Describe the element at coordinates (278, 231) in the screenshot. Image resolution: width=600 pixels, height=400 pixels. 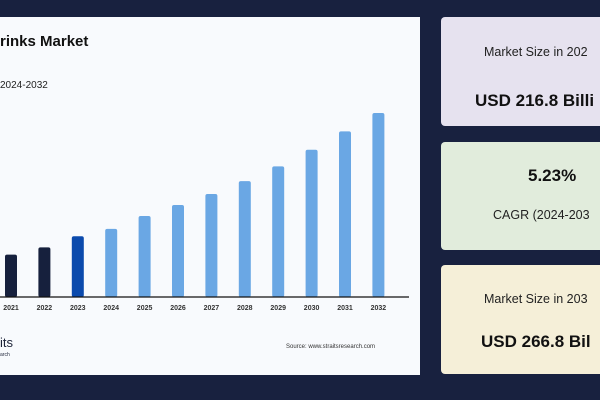
I see `bar-2029` at that location.